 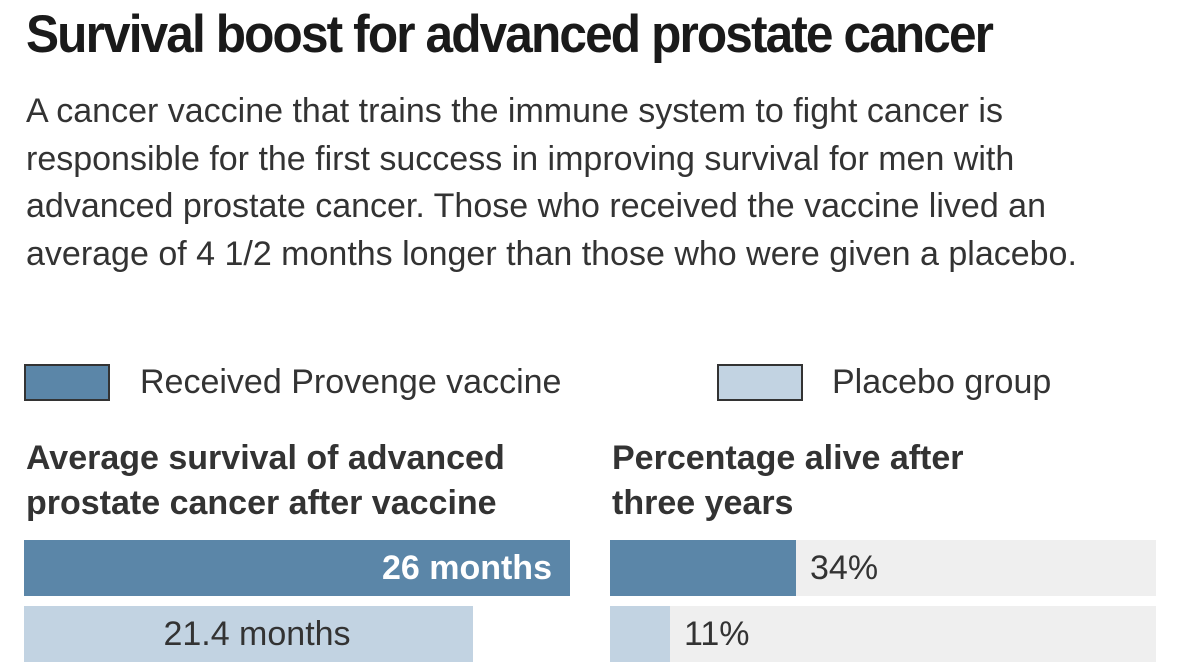 What do you see at coordinates (788, 480) in the screenshot?
I see `panel-title-percentage-alive: Percentage alive after three years` at bounding box center [788, 480].